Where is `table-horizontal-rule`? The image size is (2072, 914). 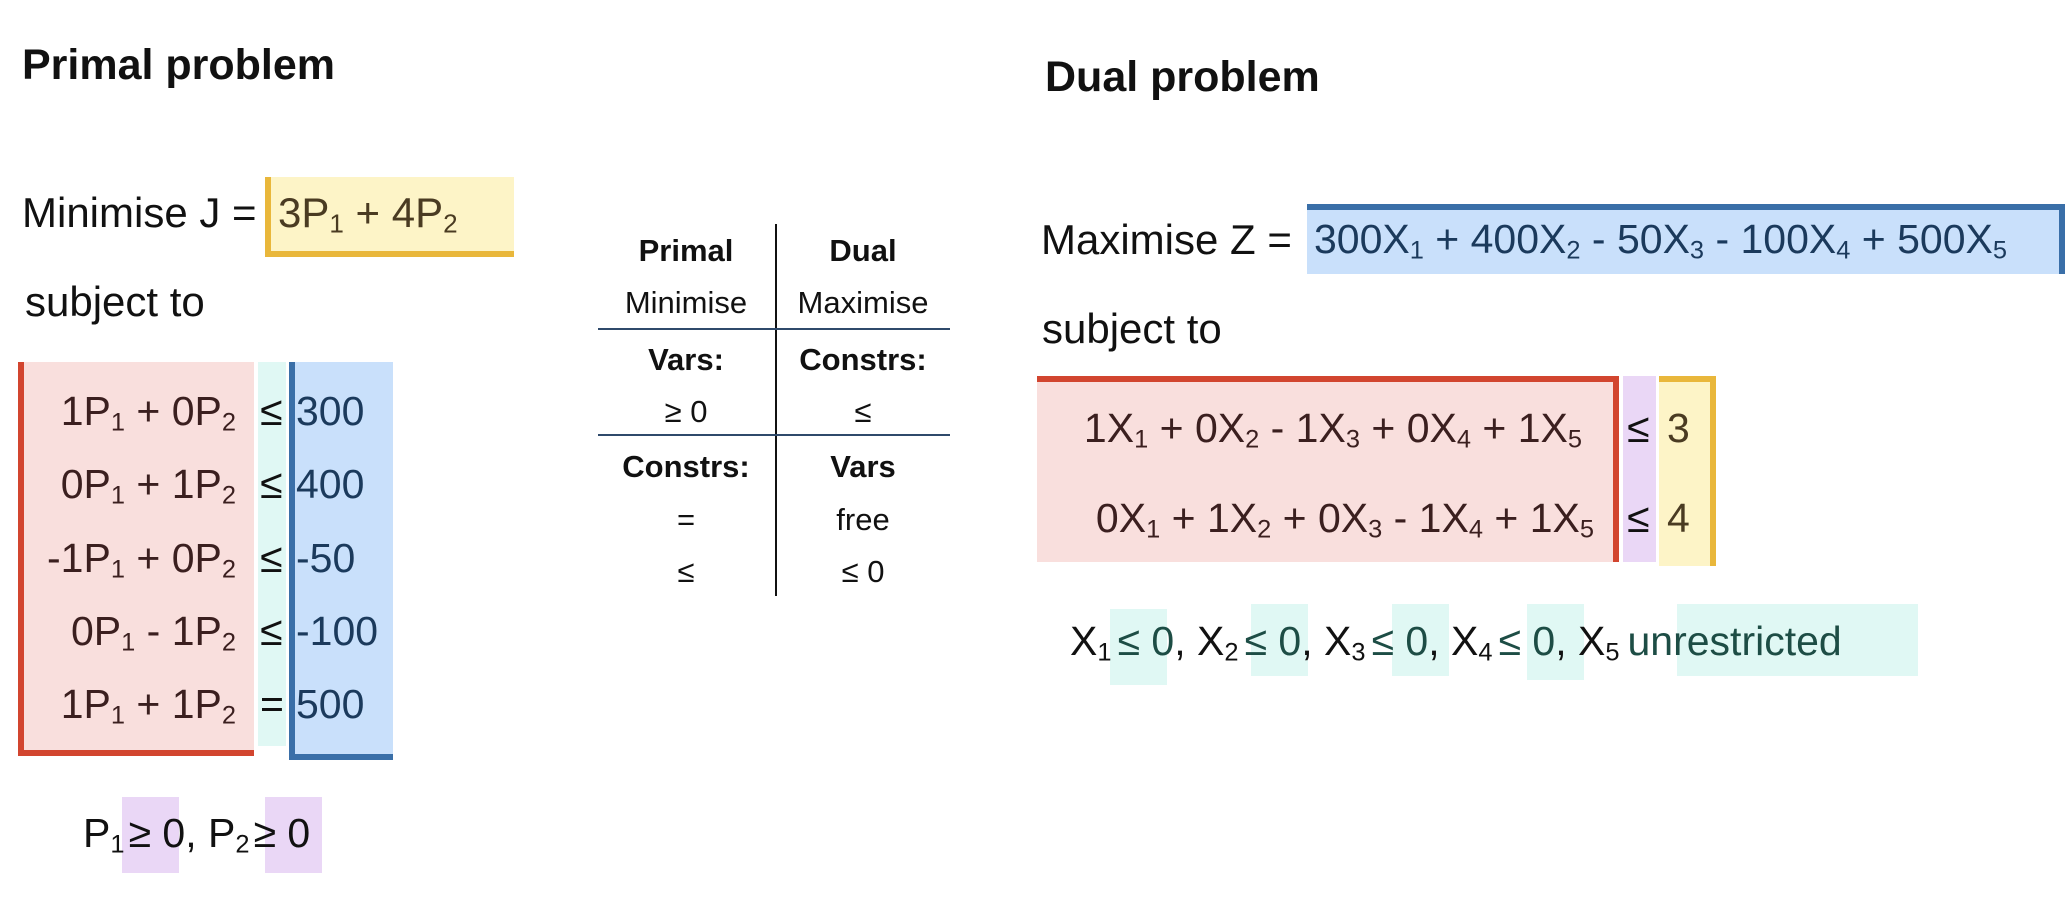
table-horizontal-rule is located at coordinates (774, 435).